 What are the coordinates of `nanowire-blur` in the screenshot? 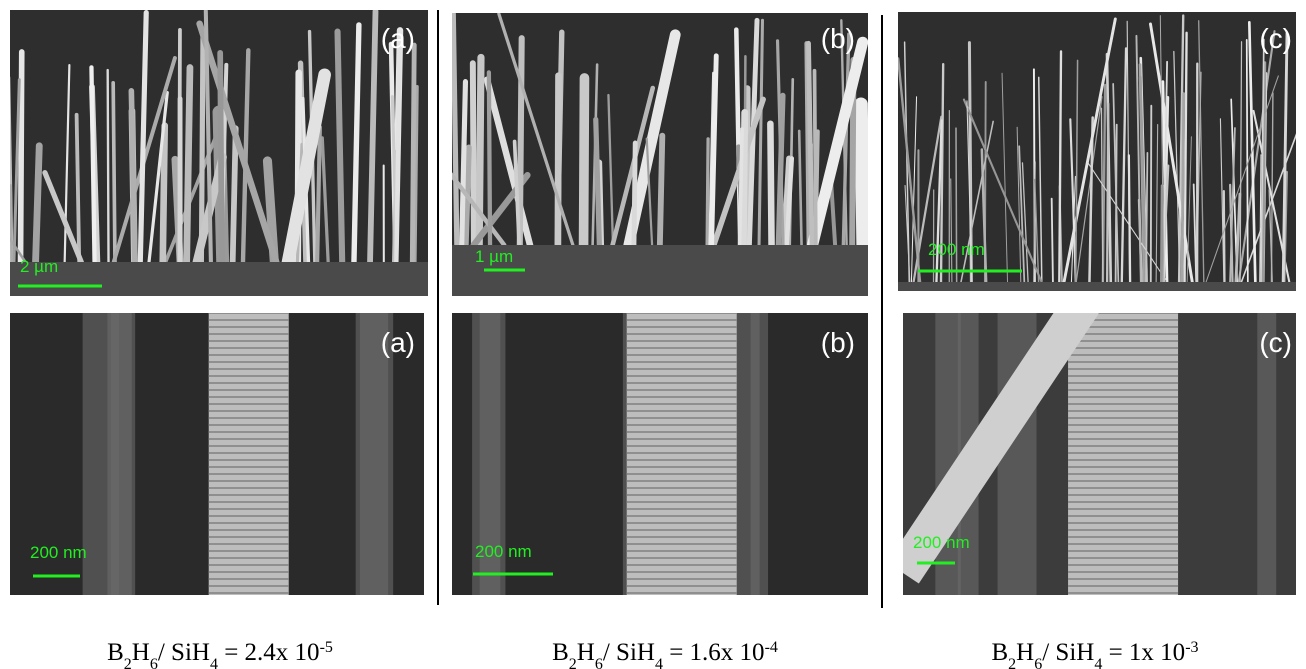 It's located at (1267, 454).